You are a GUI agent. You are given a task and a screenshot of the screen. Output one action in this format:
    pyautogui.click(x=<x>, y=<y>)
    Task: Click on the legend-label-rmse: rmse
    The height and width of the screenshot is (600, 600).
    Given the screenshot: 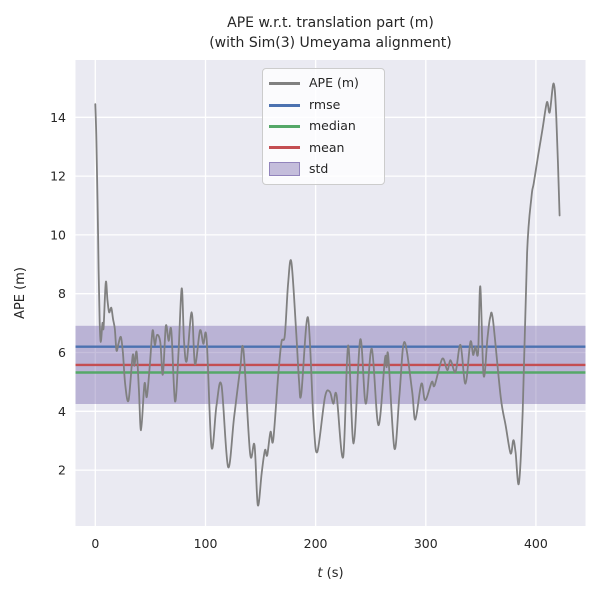 What is the action you would take?
    pyautogui.click(x=325, y=104)
    